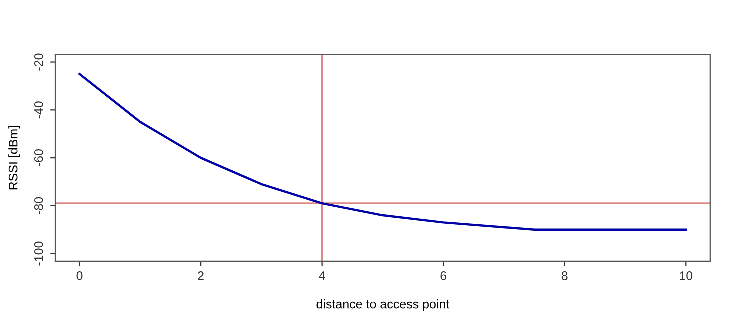 This screenshot has width=740, height=331. I want to click on x-tick-label: 6, so click(443, 276).